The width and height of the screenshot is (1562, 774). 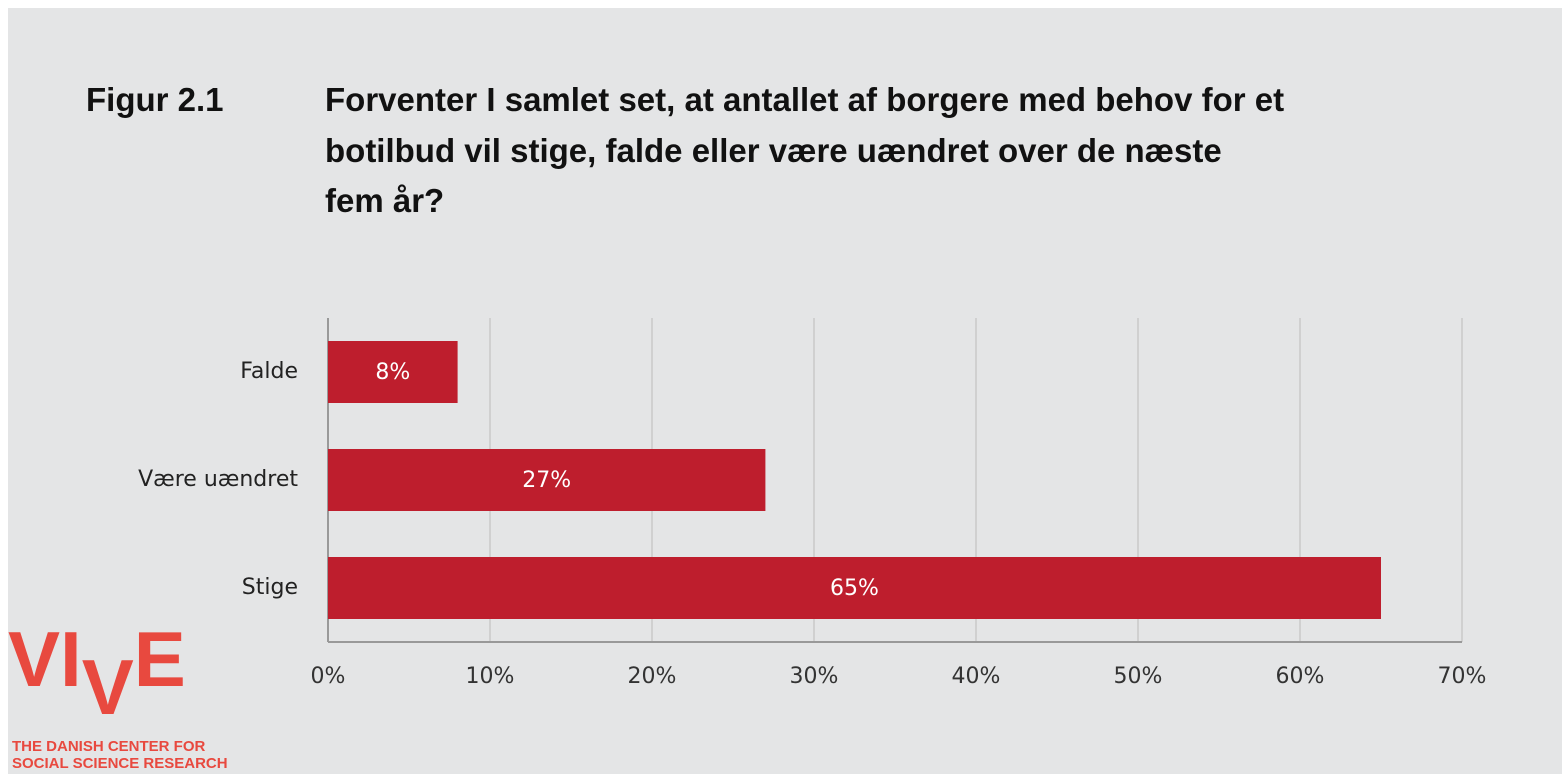 I want to click on category-label: Stige, so click(x=270, y=587).